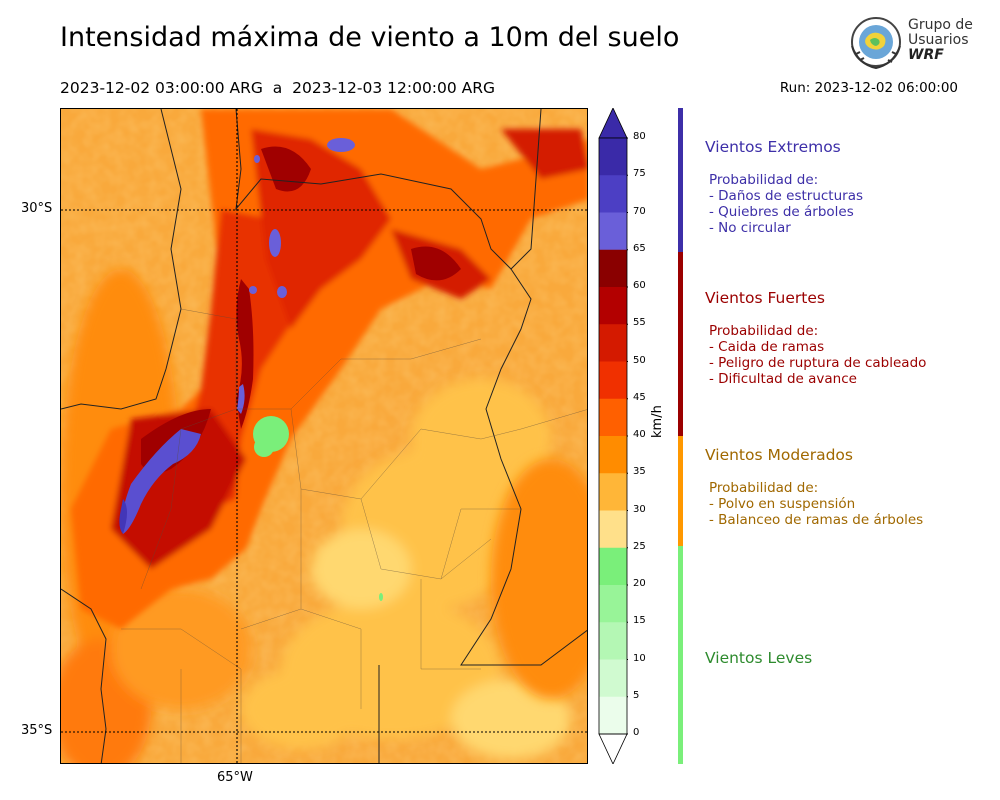 This screenshot has height=800, width=1000. I want to click on colorbar-unit: km/h, so click(657, 421).